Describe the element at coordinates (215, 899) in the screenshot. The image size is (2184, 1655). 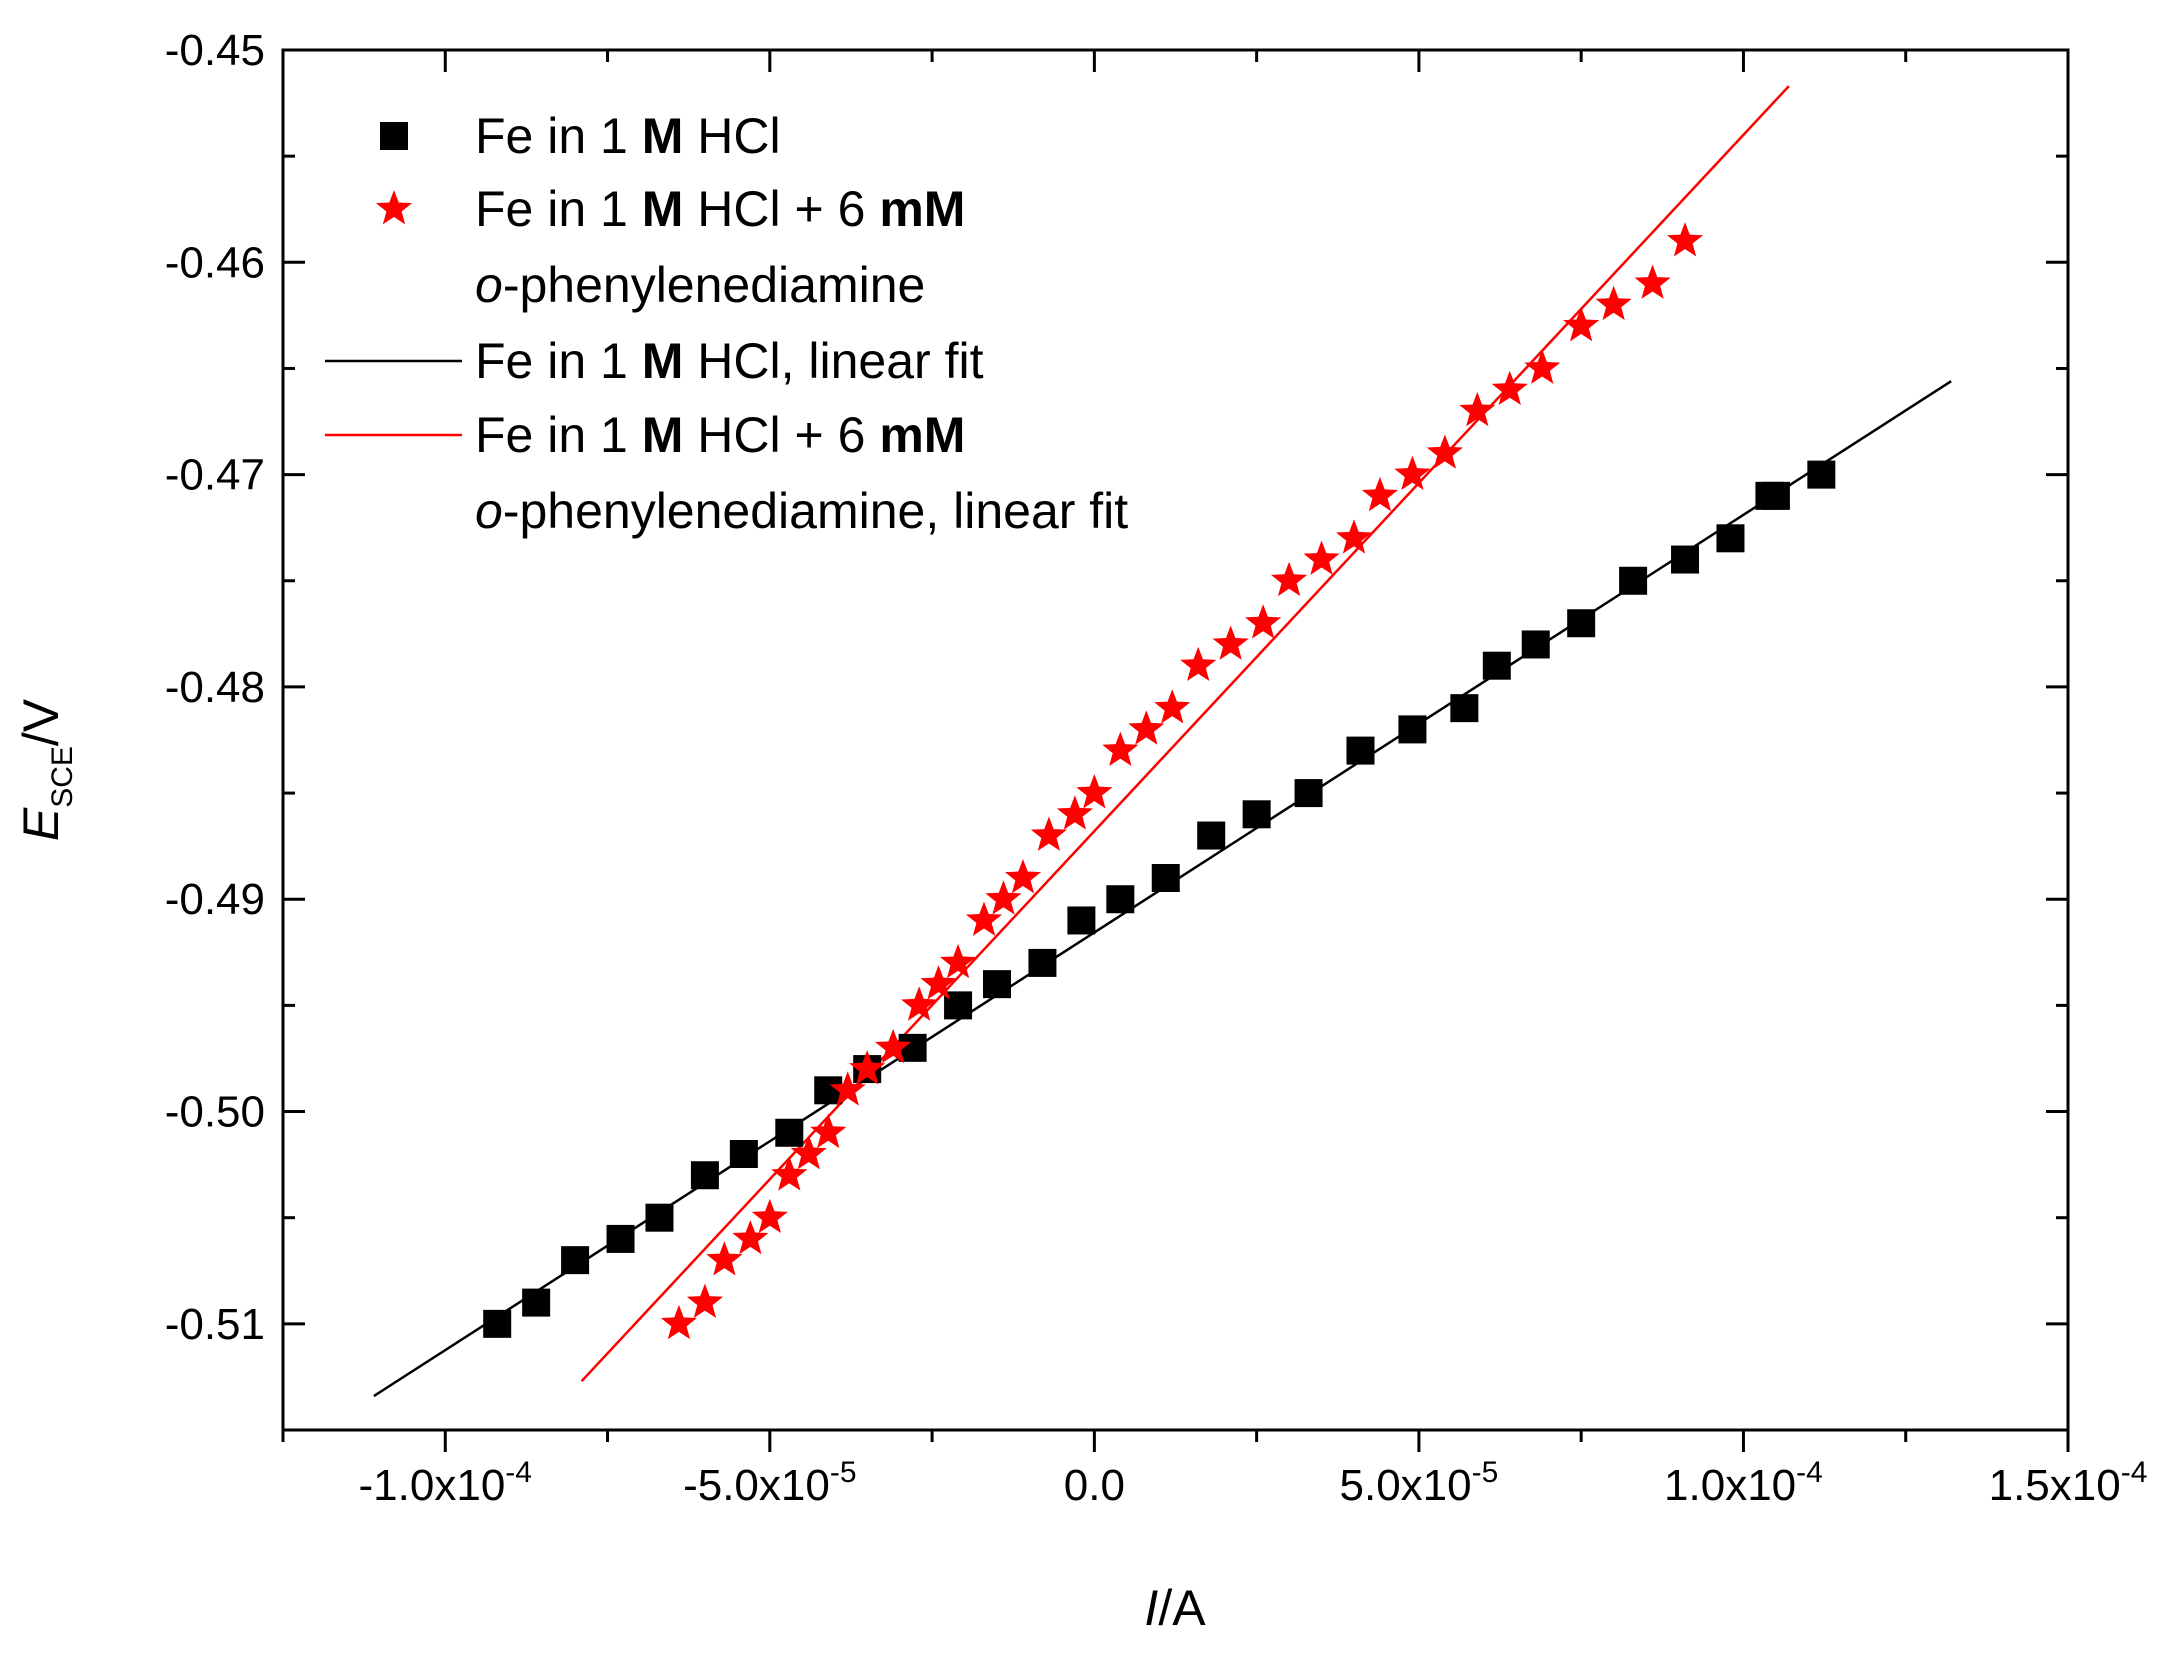
I see `y-tick-label: -0.49` at that location.